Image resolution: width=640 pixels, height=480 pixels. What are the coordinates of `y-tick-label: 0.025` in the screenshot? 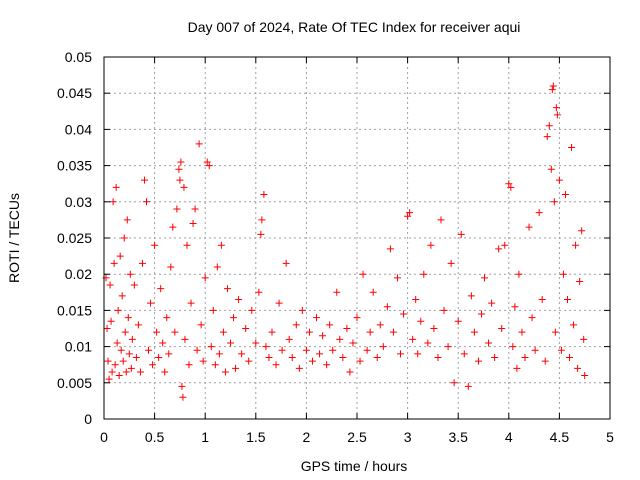 It's located at (74, 238).